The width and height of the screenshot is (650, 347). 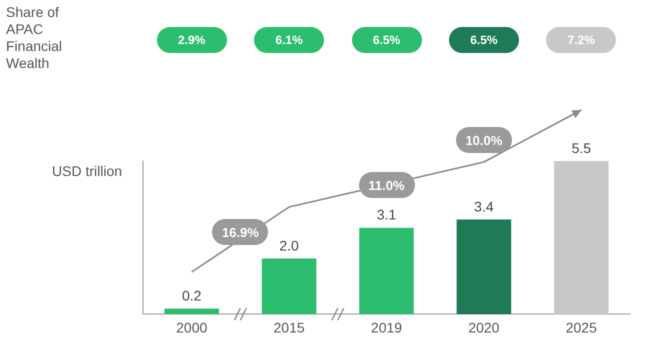 I want to click on y-axis-title: USD trillion, so click(x=87, y=171).